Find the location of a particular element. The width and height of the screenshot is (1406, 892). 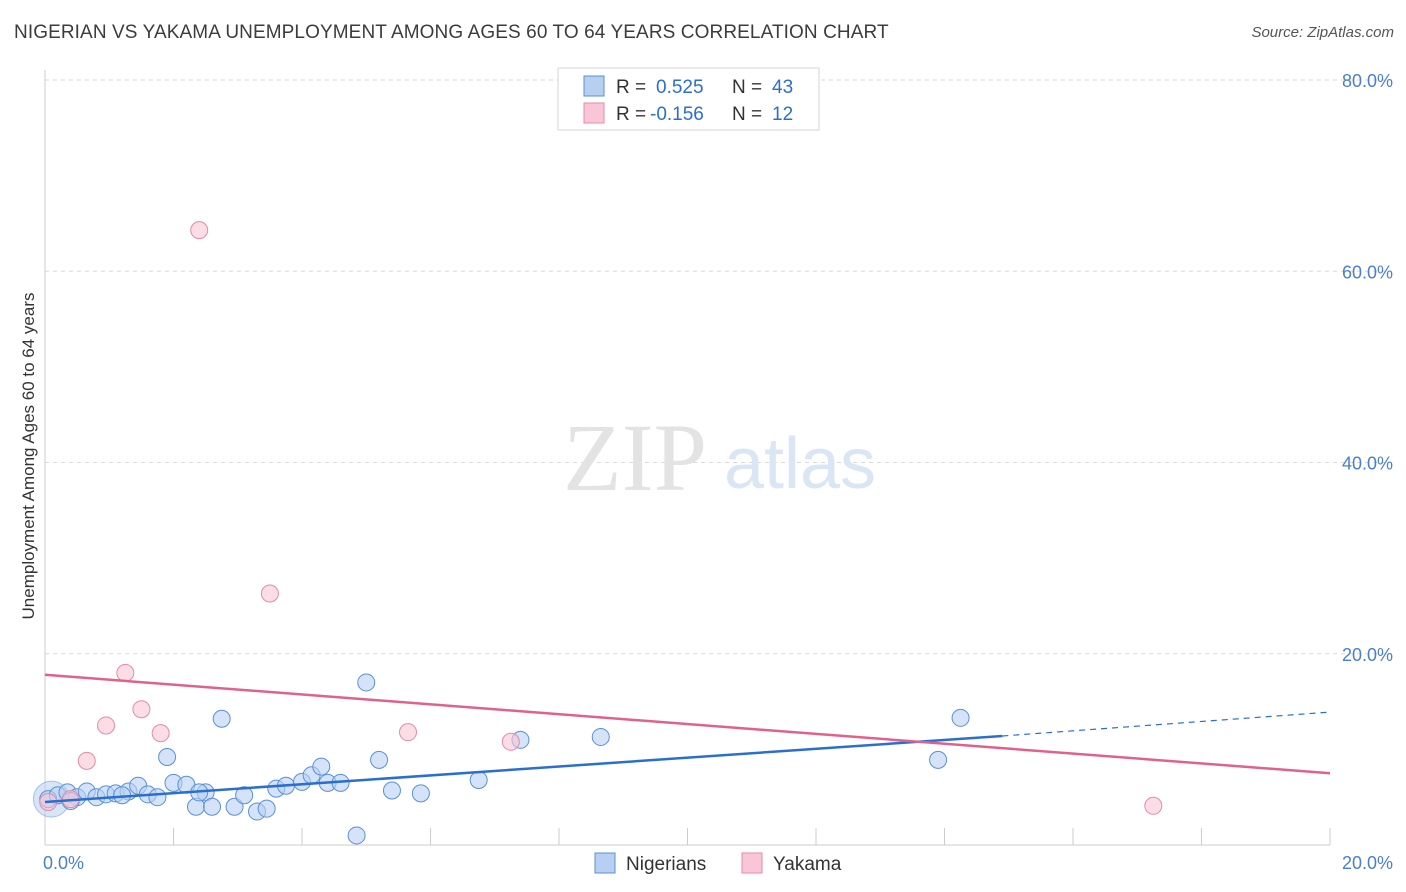

legend-r-label-2: R = is located at coordinates (631, 114).